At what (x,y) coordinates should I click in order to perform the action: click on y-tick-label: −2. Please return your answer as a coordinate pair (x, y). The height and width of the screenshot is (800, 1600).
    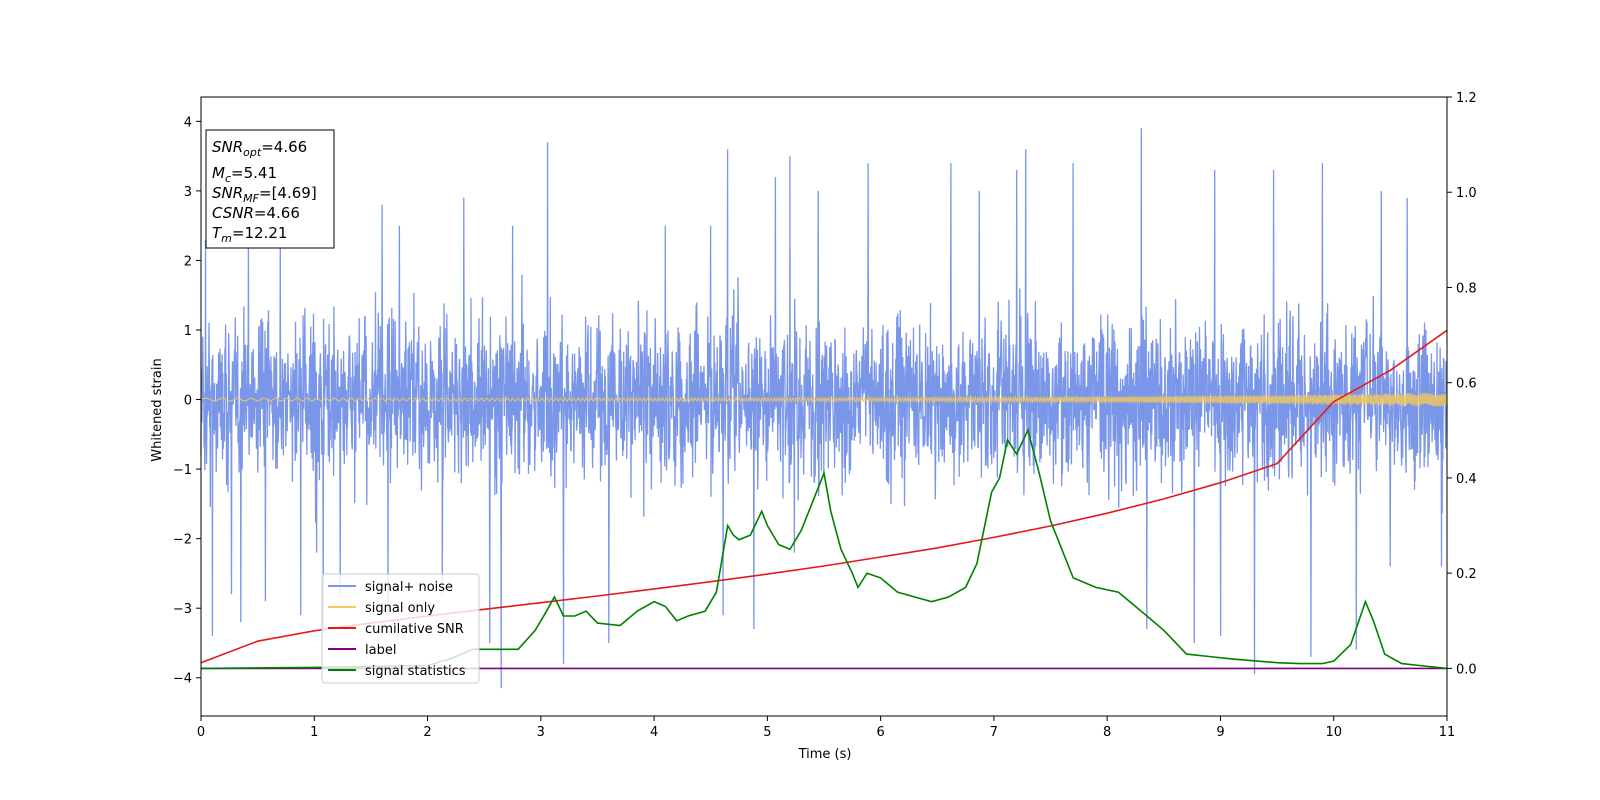
    Looking at the image, I should click on (182, 540).